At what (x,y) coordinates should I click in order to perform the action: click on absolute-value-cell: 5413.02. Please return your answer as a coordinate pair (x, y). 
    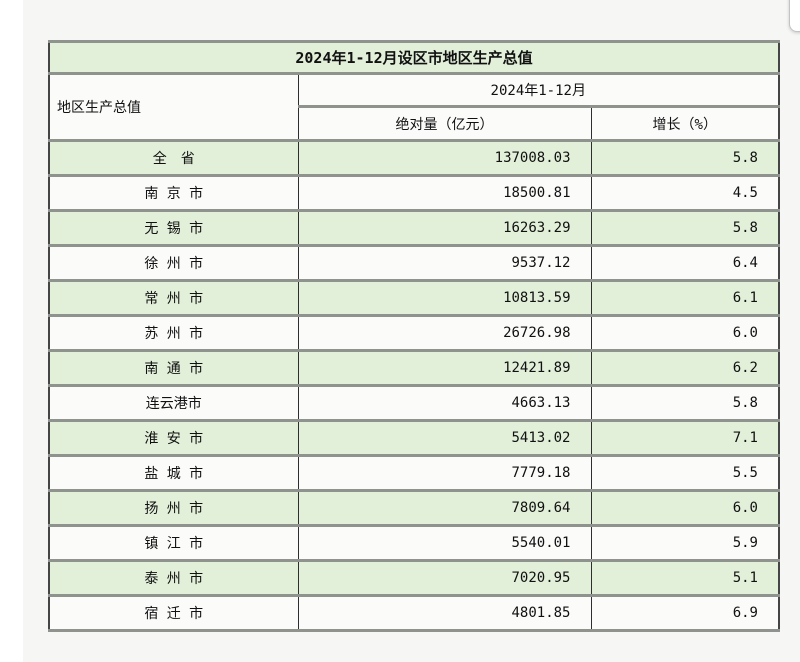
    Looking at the image, I should click on (444, 438).